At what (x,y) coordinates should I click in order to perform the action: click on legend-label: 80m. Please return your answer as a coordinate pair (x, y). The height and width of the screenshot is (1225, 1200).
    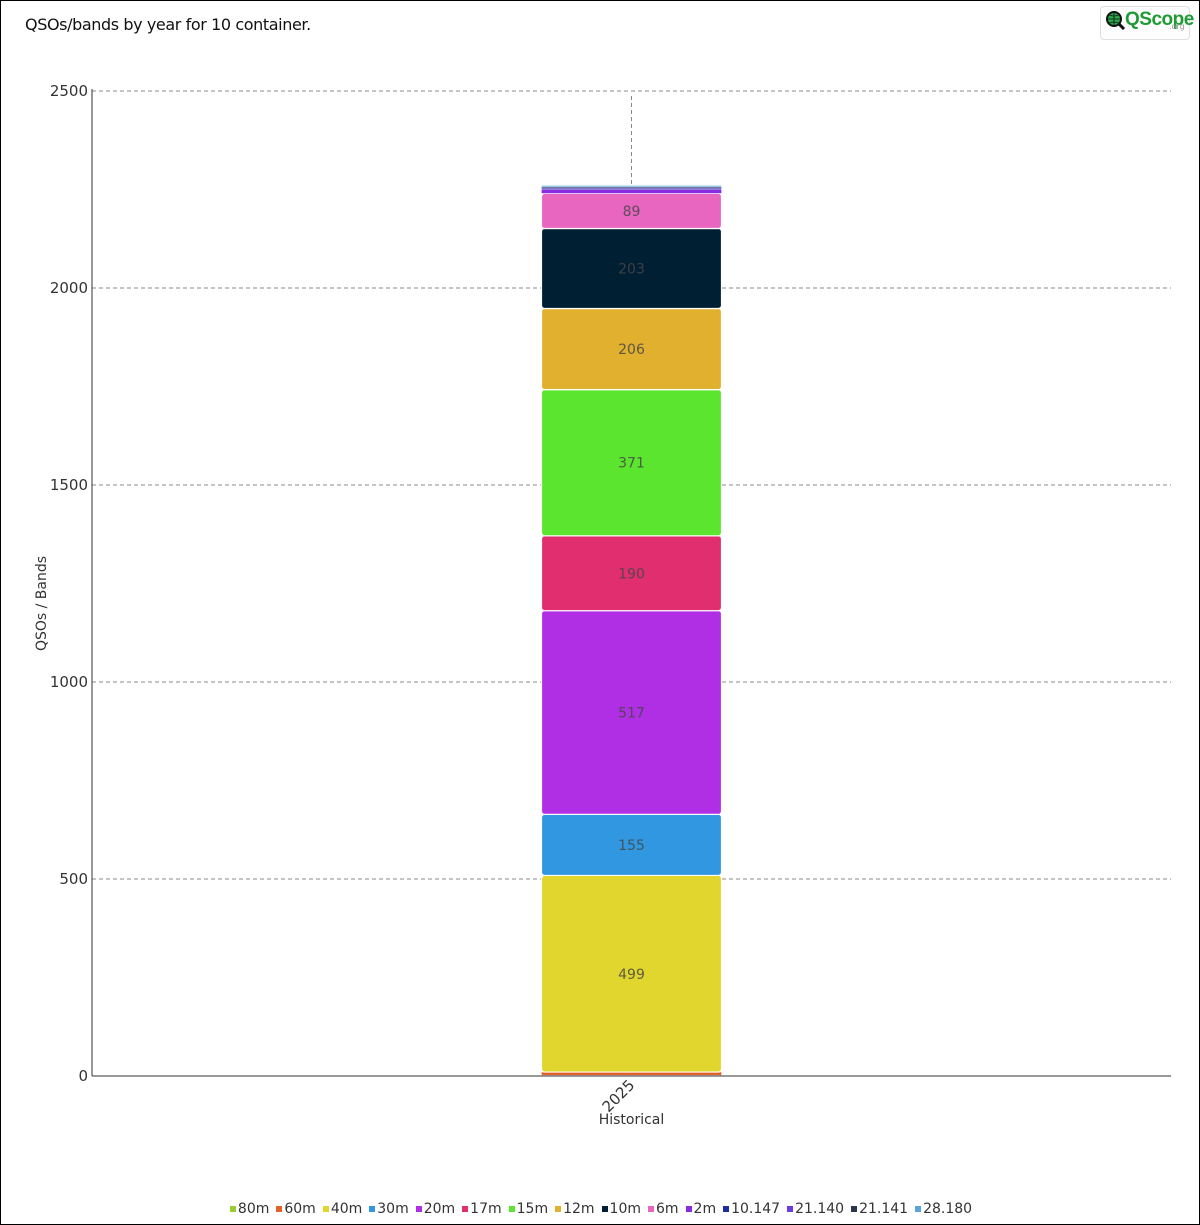
    Looking at the image, I should click on (253, 1209).